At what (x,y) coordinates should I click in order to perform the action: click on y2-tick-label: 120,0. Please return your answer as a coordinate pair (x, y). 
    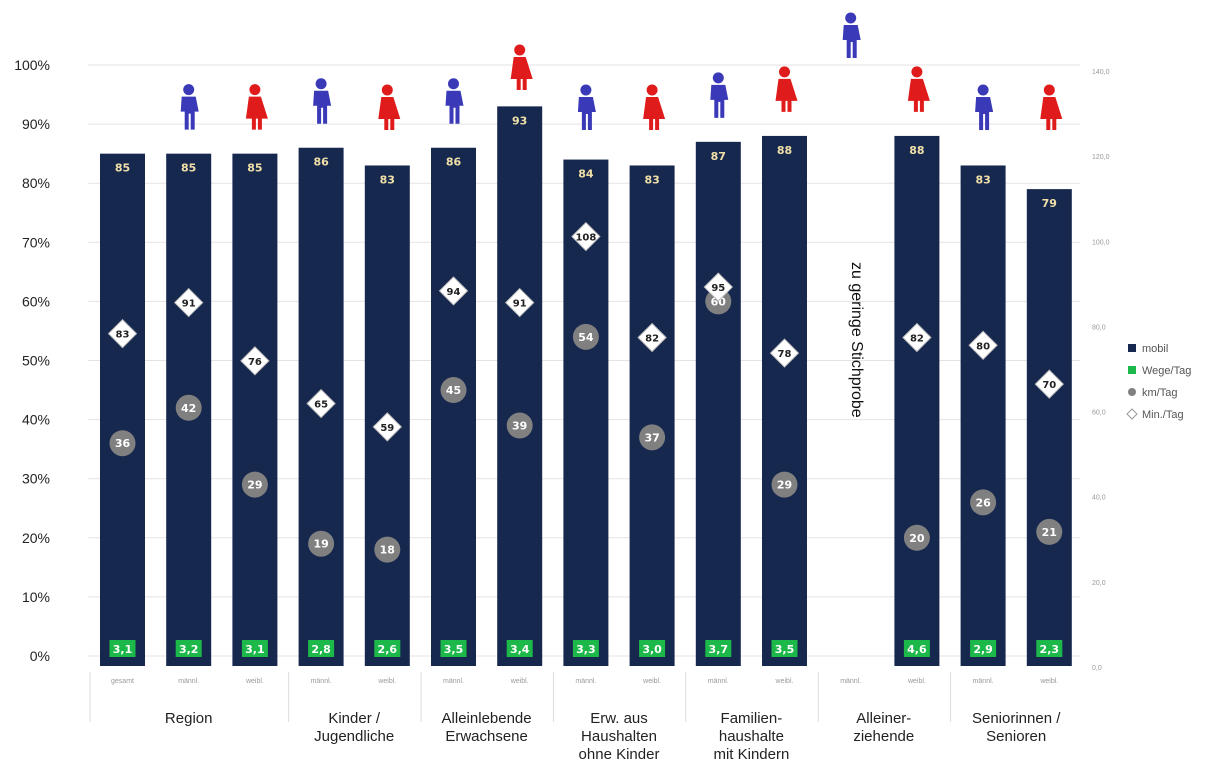
    Looking at the image, I should click on (1101, 157).